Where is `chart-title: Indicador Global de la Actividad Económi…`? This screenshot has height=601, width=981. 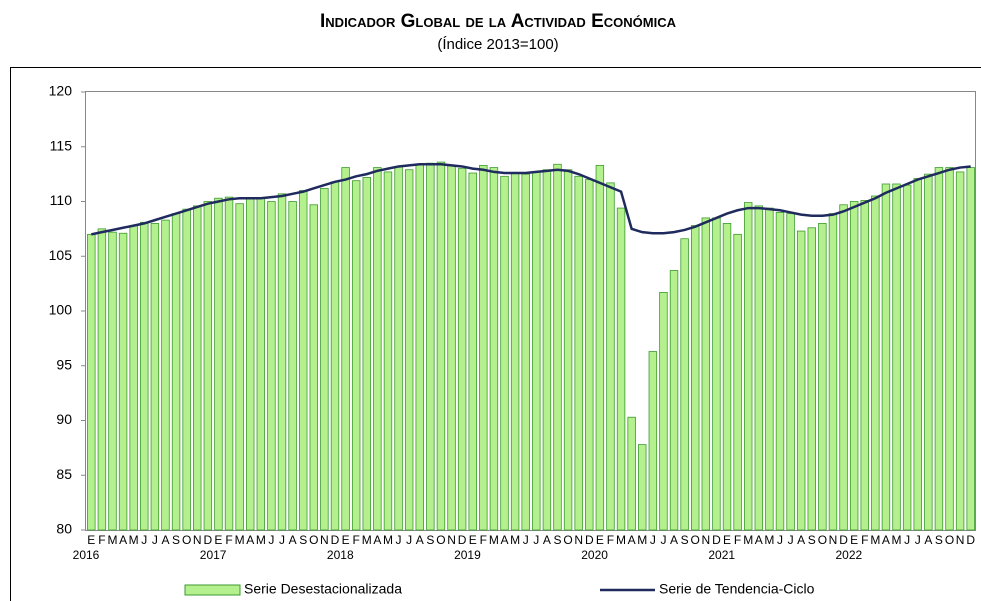 chart-title: Indicador Global de la Actividad Económi… is located at coordinates (498, 21).